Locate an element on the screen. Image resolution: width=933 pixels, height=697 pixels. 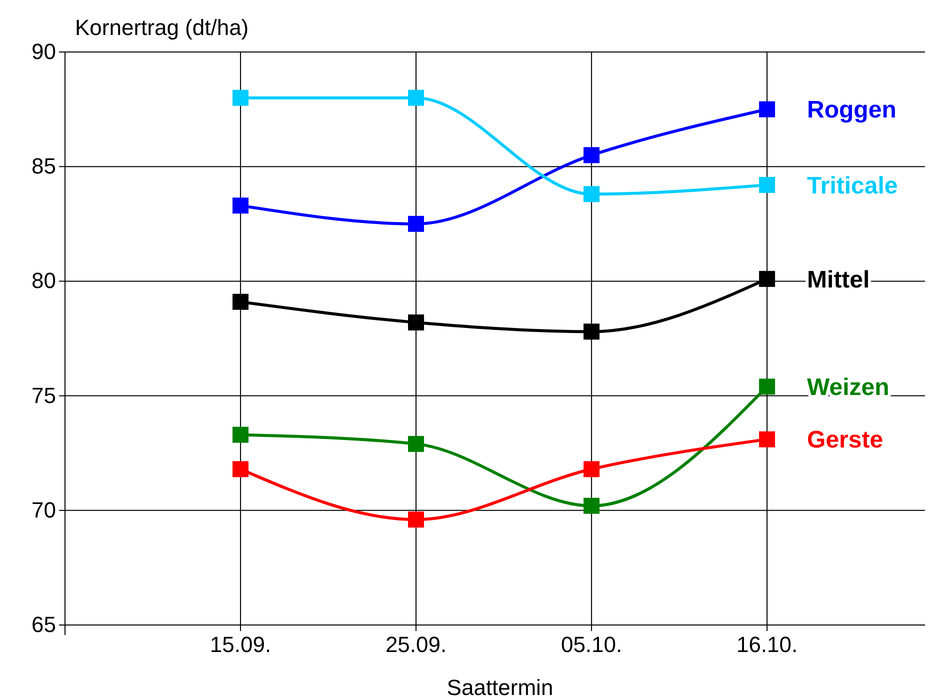
series-label: Weizen is located at coordinates (848, 388).